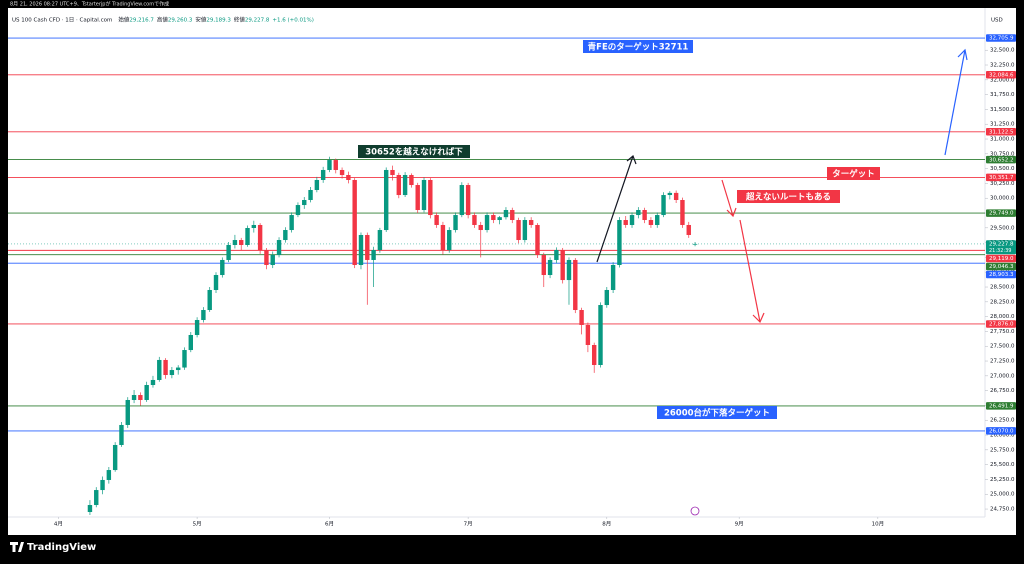  Describe the element at coordinates (124, 20) in the screenshot. I see `ohlc-label: 始値` at that location.